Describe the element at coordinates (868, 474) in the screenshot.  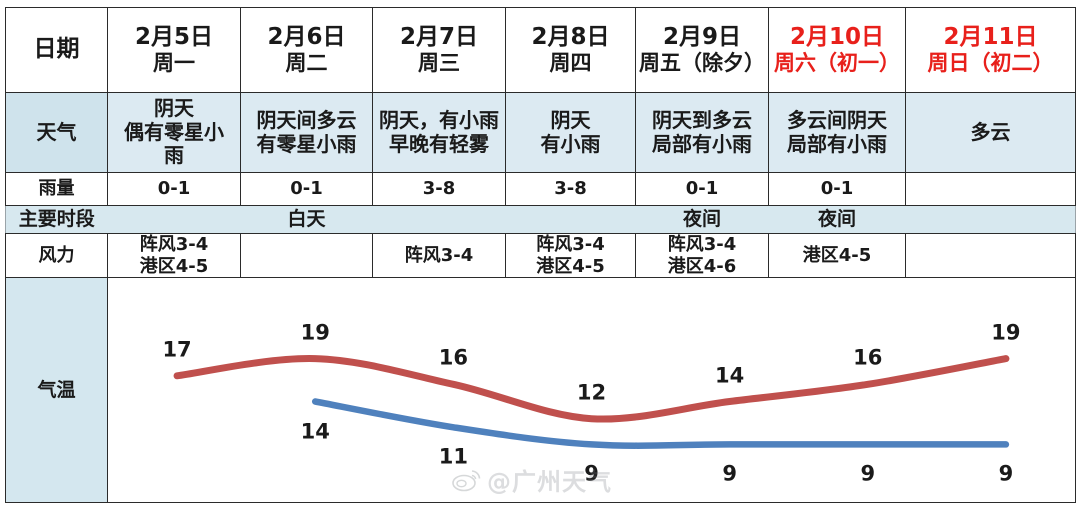
I see `low-temp-label-5: 9` at that location.